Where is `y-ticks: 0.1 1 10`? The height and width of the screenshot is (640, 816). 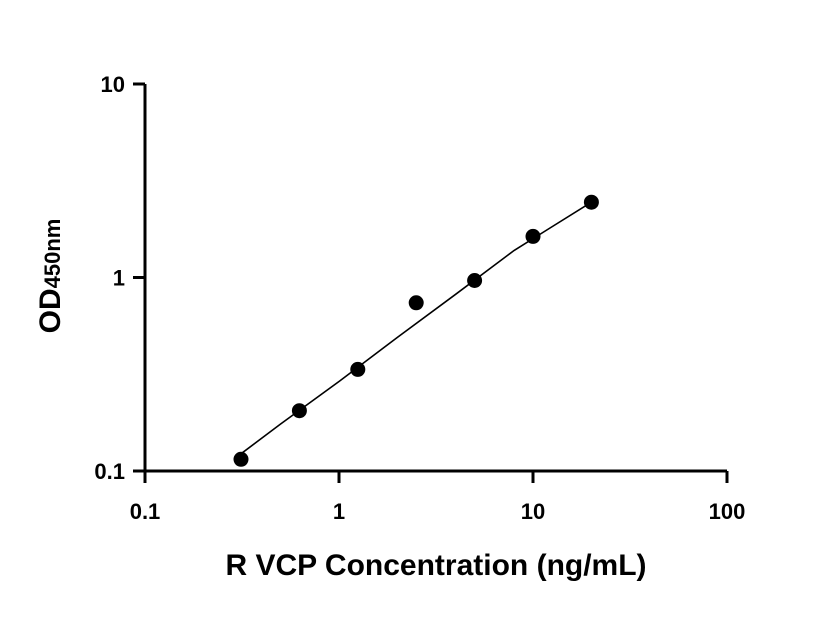
y-ticks: 0.1 1 10 is located at coordinates (119, 278).